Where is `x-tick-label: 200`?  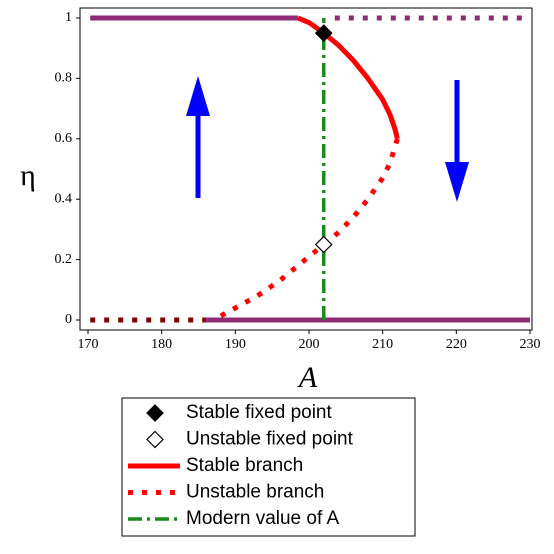
x-tick-label: 200 is located at coordinates (309, 344).